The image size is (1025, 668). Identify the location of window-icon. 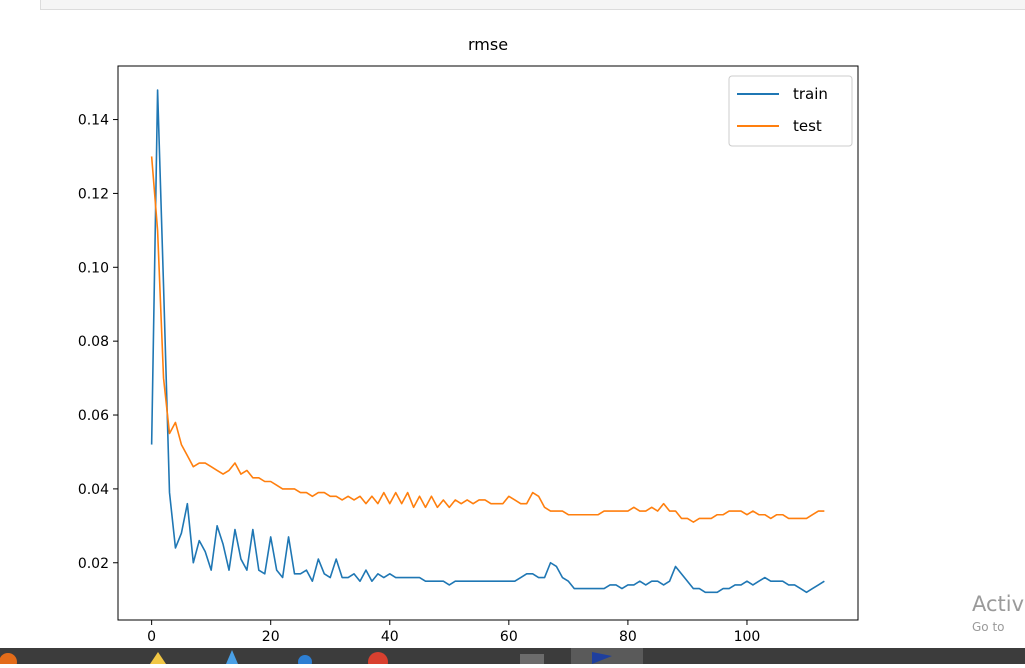
(532, 659).